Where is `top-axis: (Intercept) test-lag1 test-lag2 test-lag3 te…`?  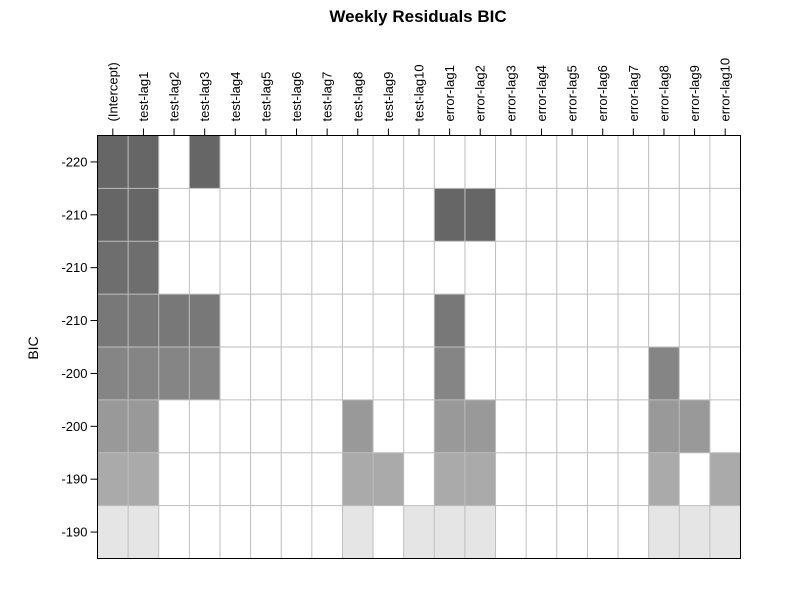
top-axis: (Intercept) test-lag1 test-lag2 test-lag3 te… is located at coordinates (419, 97).